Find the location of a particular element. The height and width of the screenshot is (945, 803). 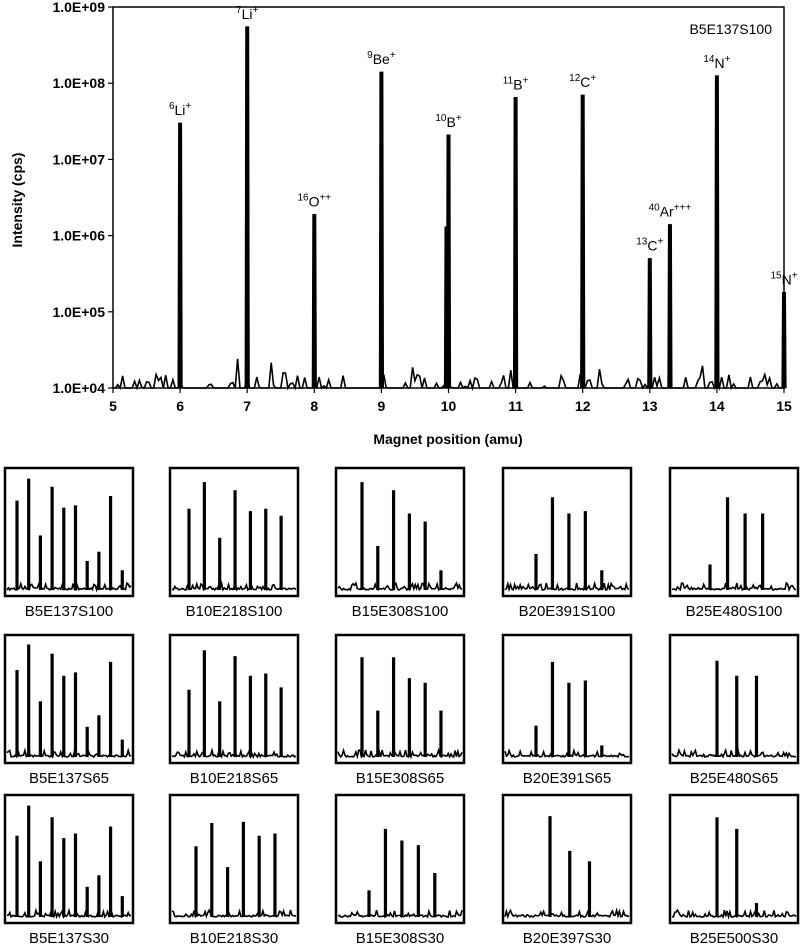

thumbnail-panel: B5E137S30 is located at coordinates (69, 869).